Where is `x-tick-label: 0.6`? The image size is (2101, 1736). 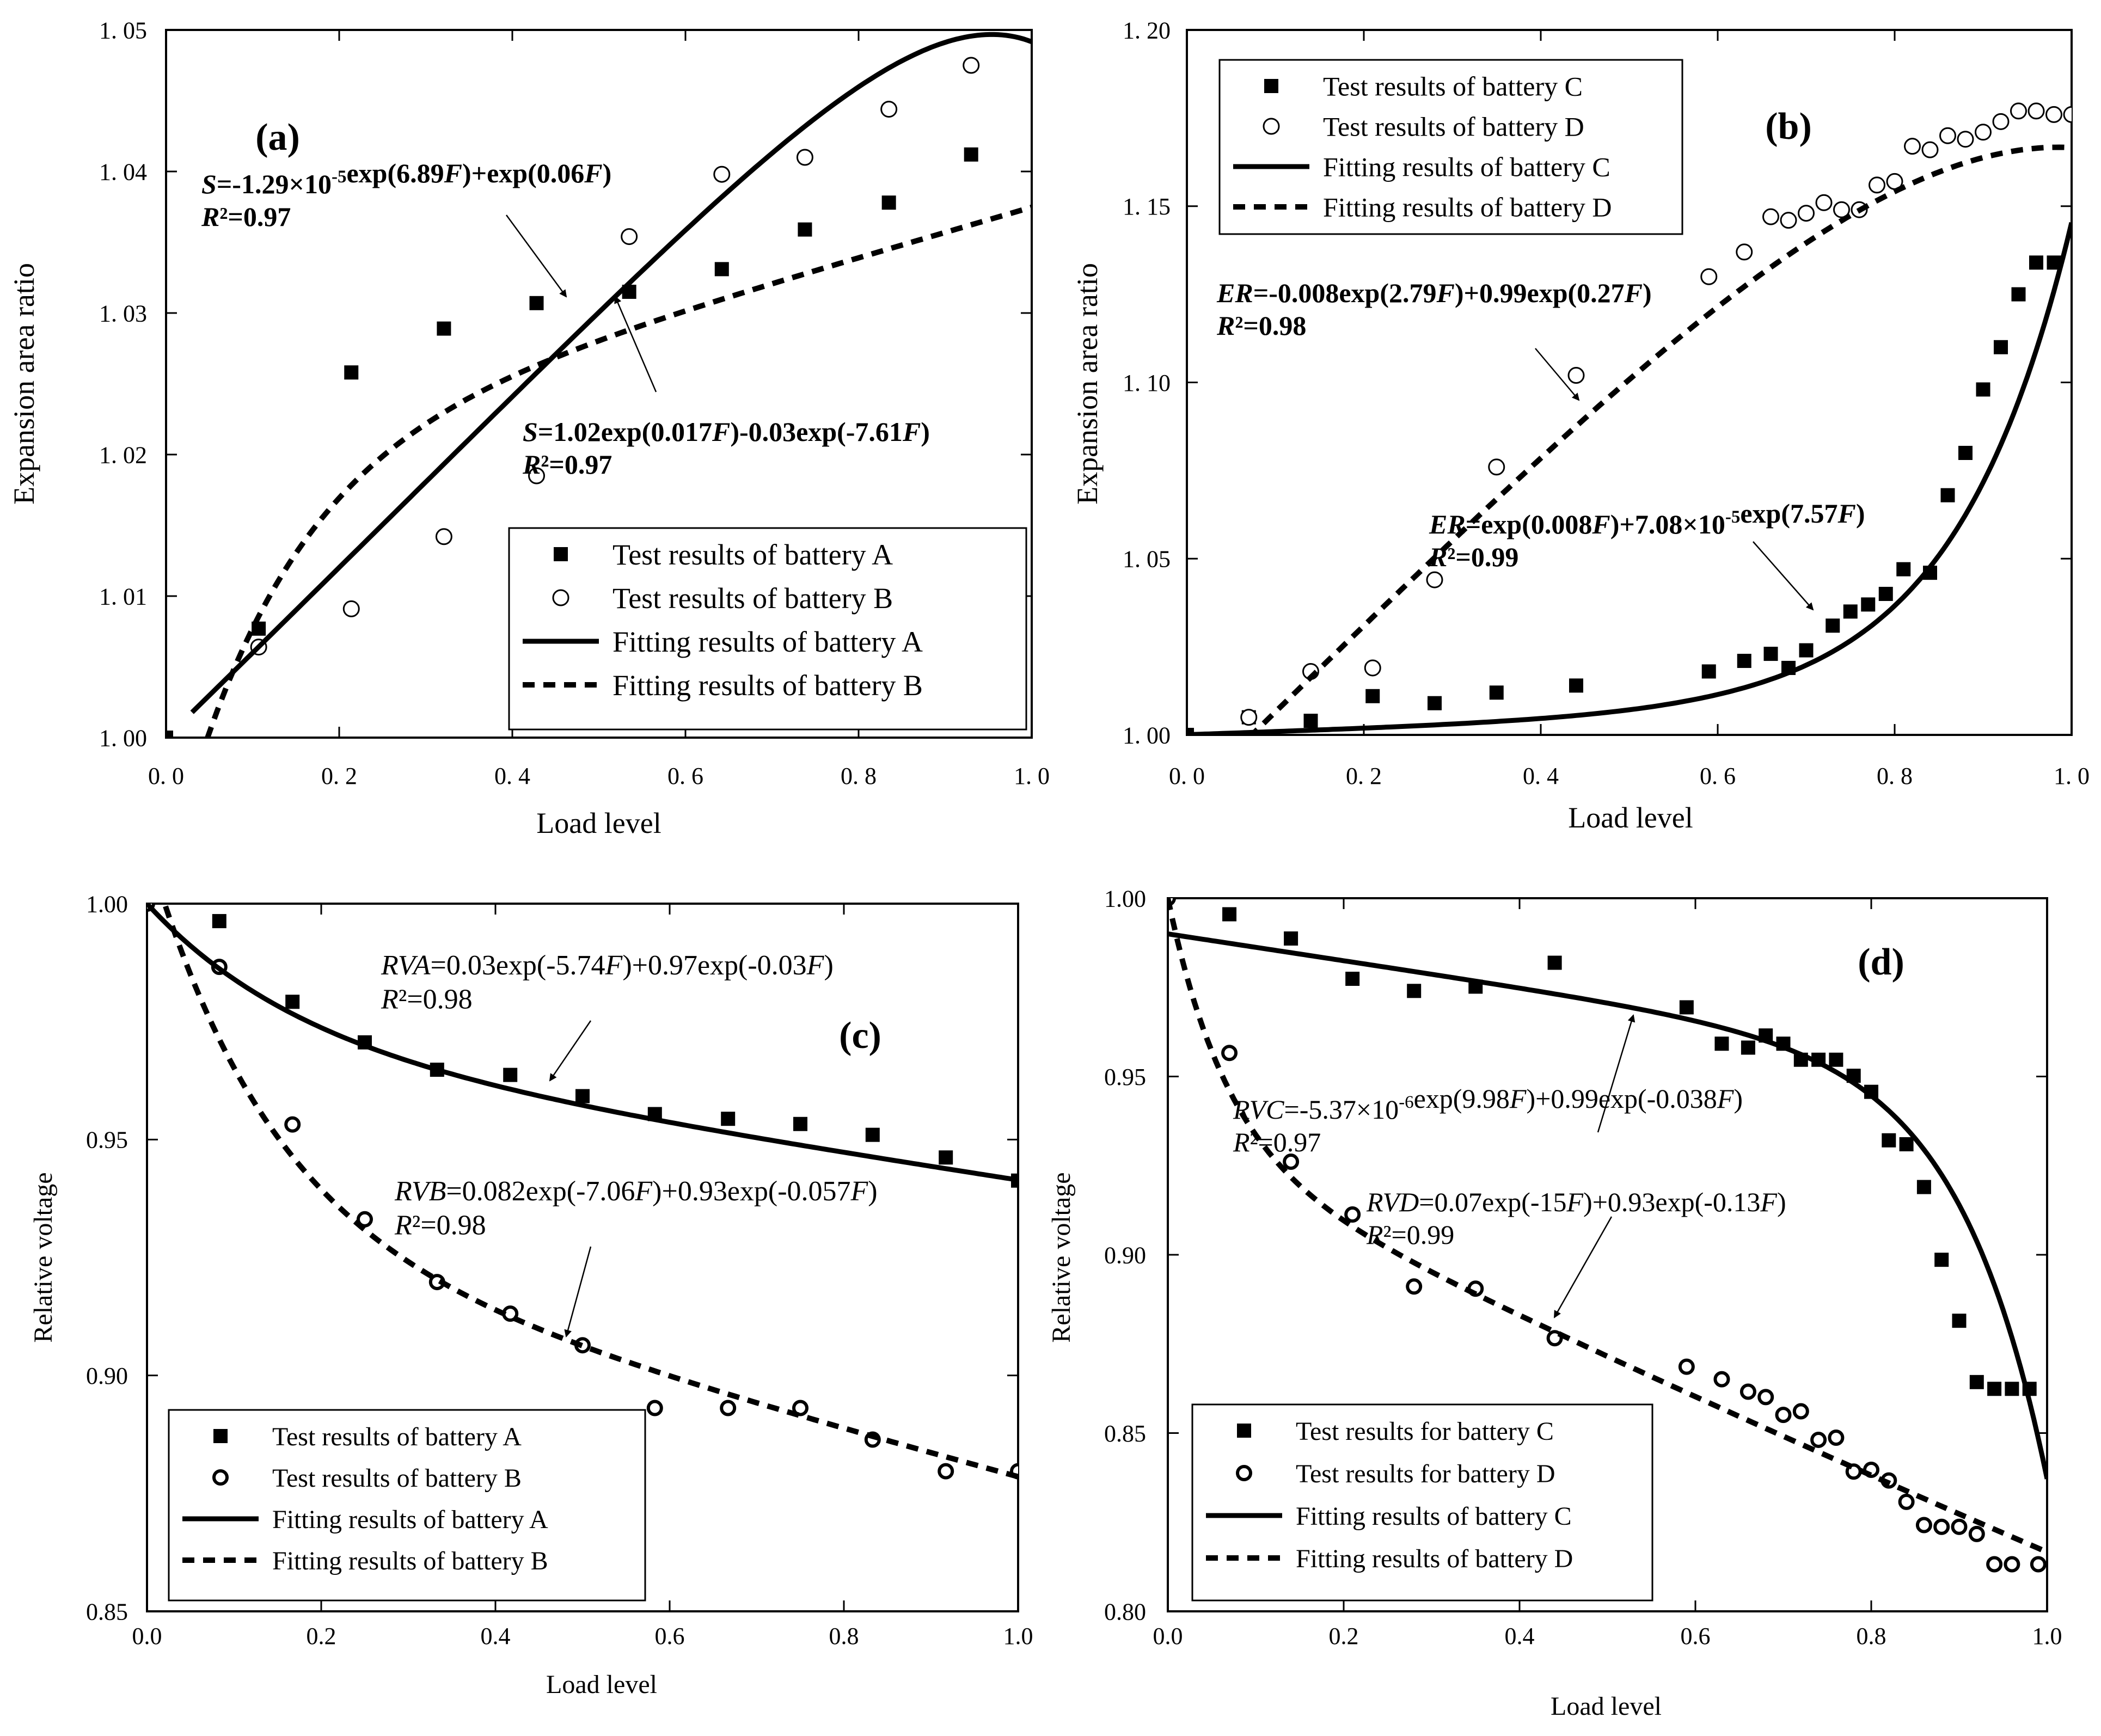
x-tick-label: 0.6 is located at coordinates (1696, 1636).